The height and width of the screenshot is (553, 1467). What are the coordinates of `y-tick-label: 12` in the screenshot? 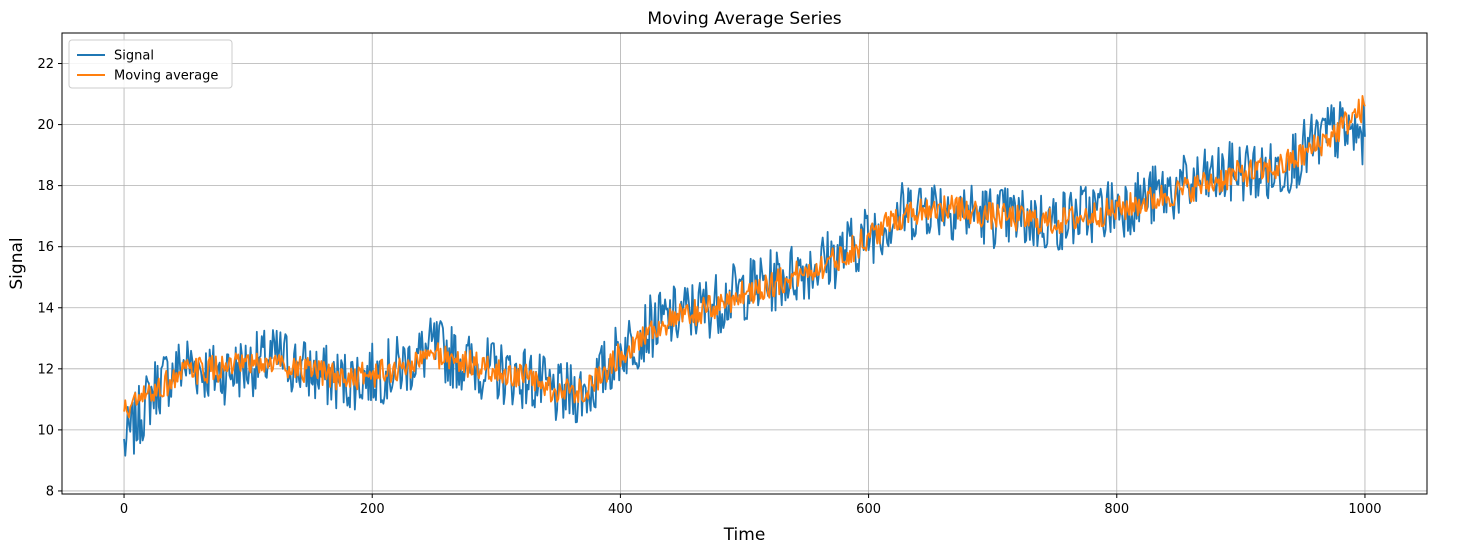 It's located at (45, 369).